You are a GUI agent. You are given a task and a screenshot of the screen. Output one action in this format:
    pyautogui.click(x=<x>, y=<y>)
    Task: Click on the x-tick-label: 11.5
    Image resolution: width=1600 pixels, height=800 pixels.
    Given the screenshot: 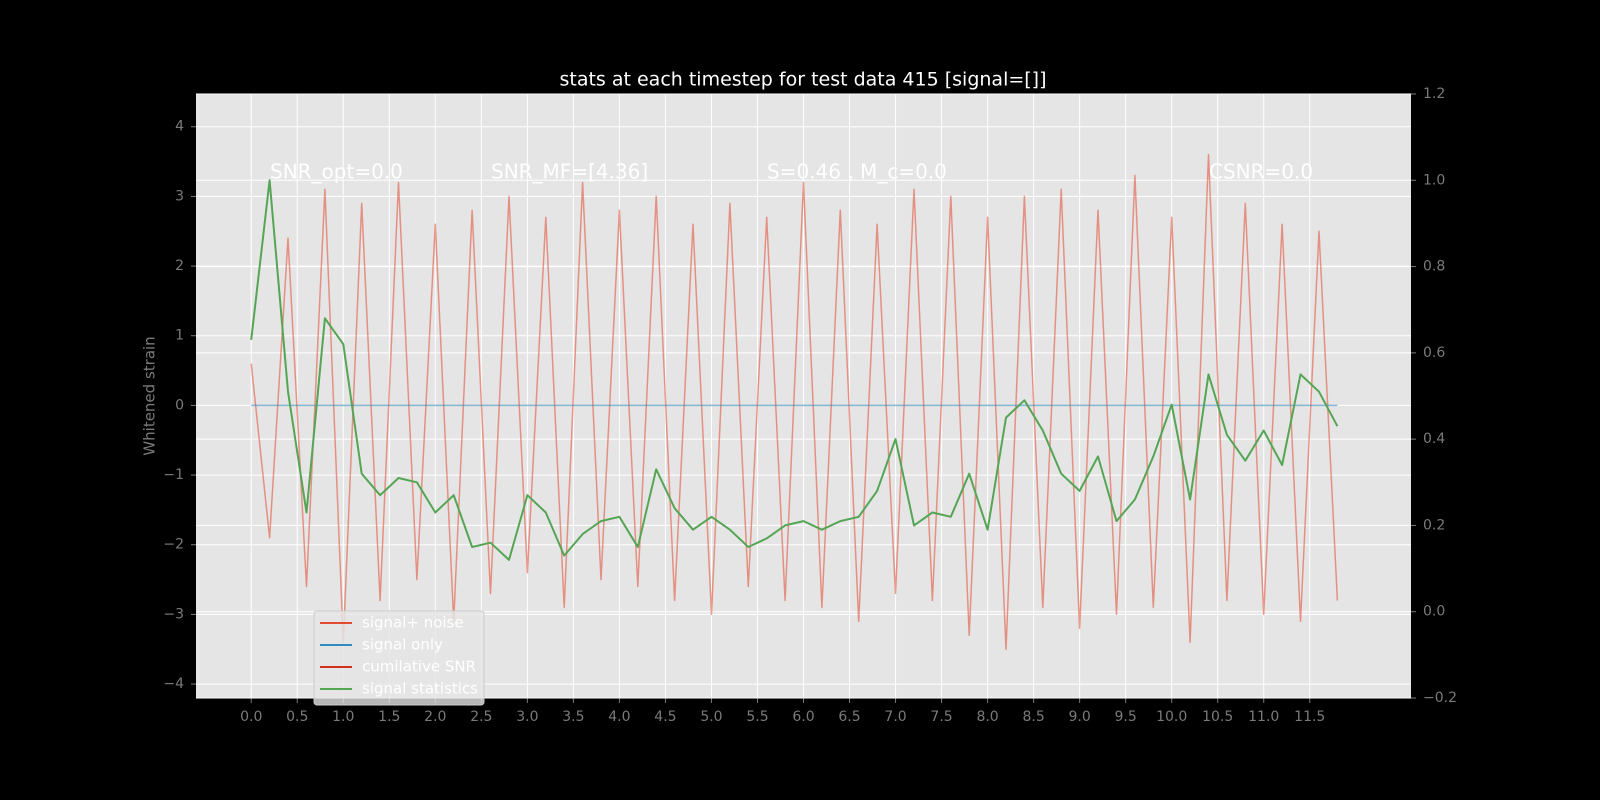 What is the action you would take?
    pyautogui.click(x=1309, y=717)
    